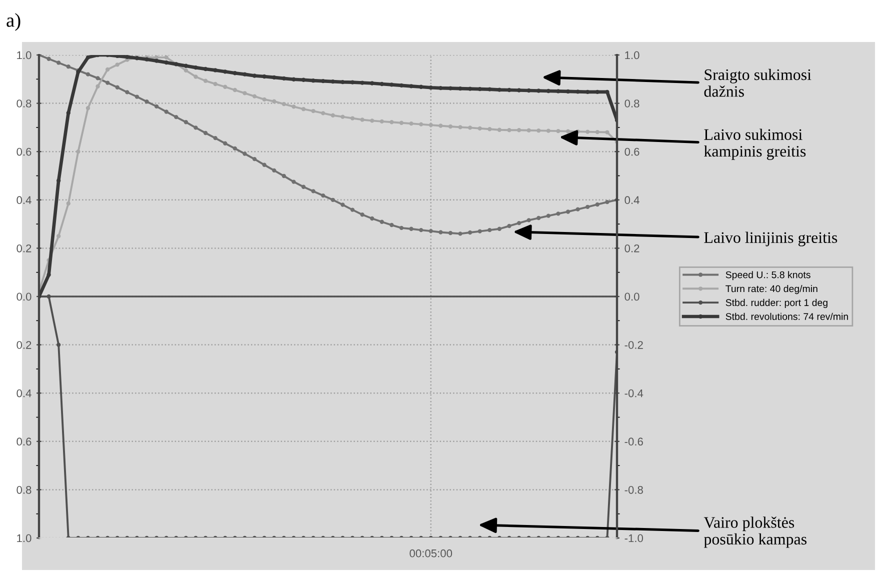  What do you see at coordinates (632, 296) in the screenshot?
I see `y2-tick-label: 0.0` at bounding box center [632, 296].